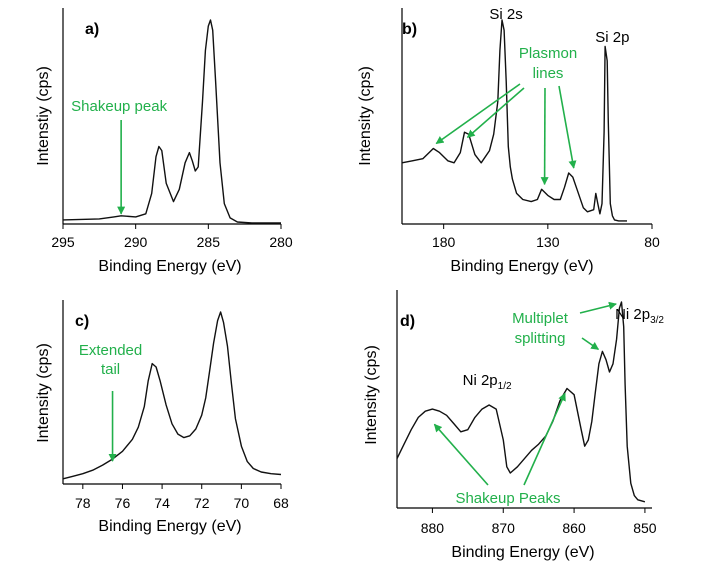 The width and height of the screenshot is (703, 576). Describe the element at coordinates (281, 503) in the screenshot. I see `x-tick-label: 68` at that location.